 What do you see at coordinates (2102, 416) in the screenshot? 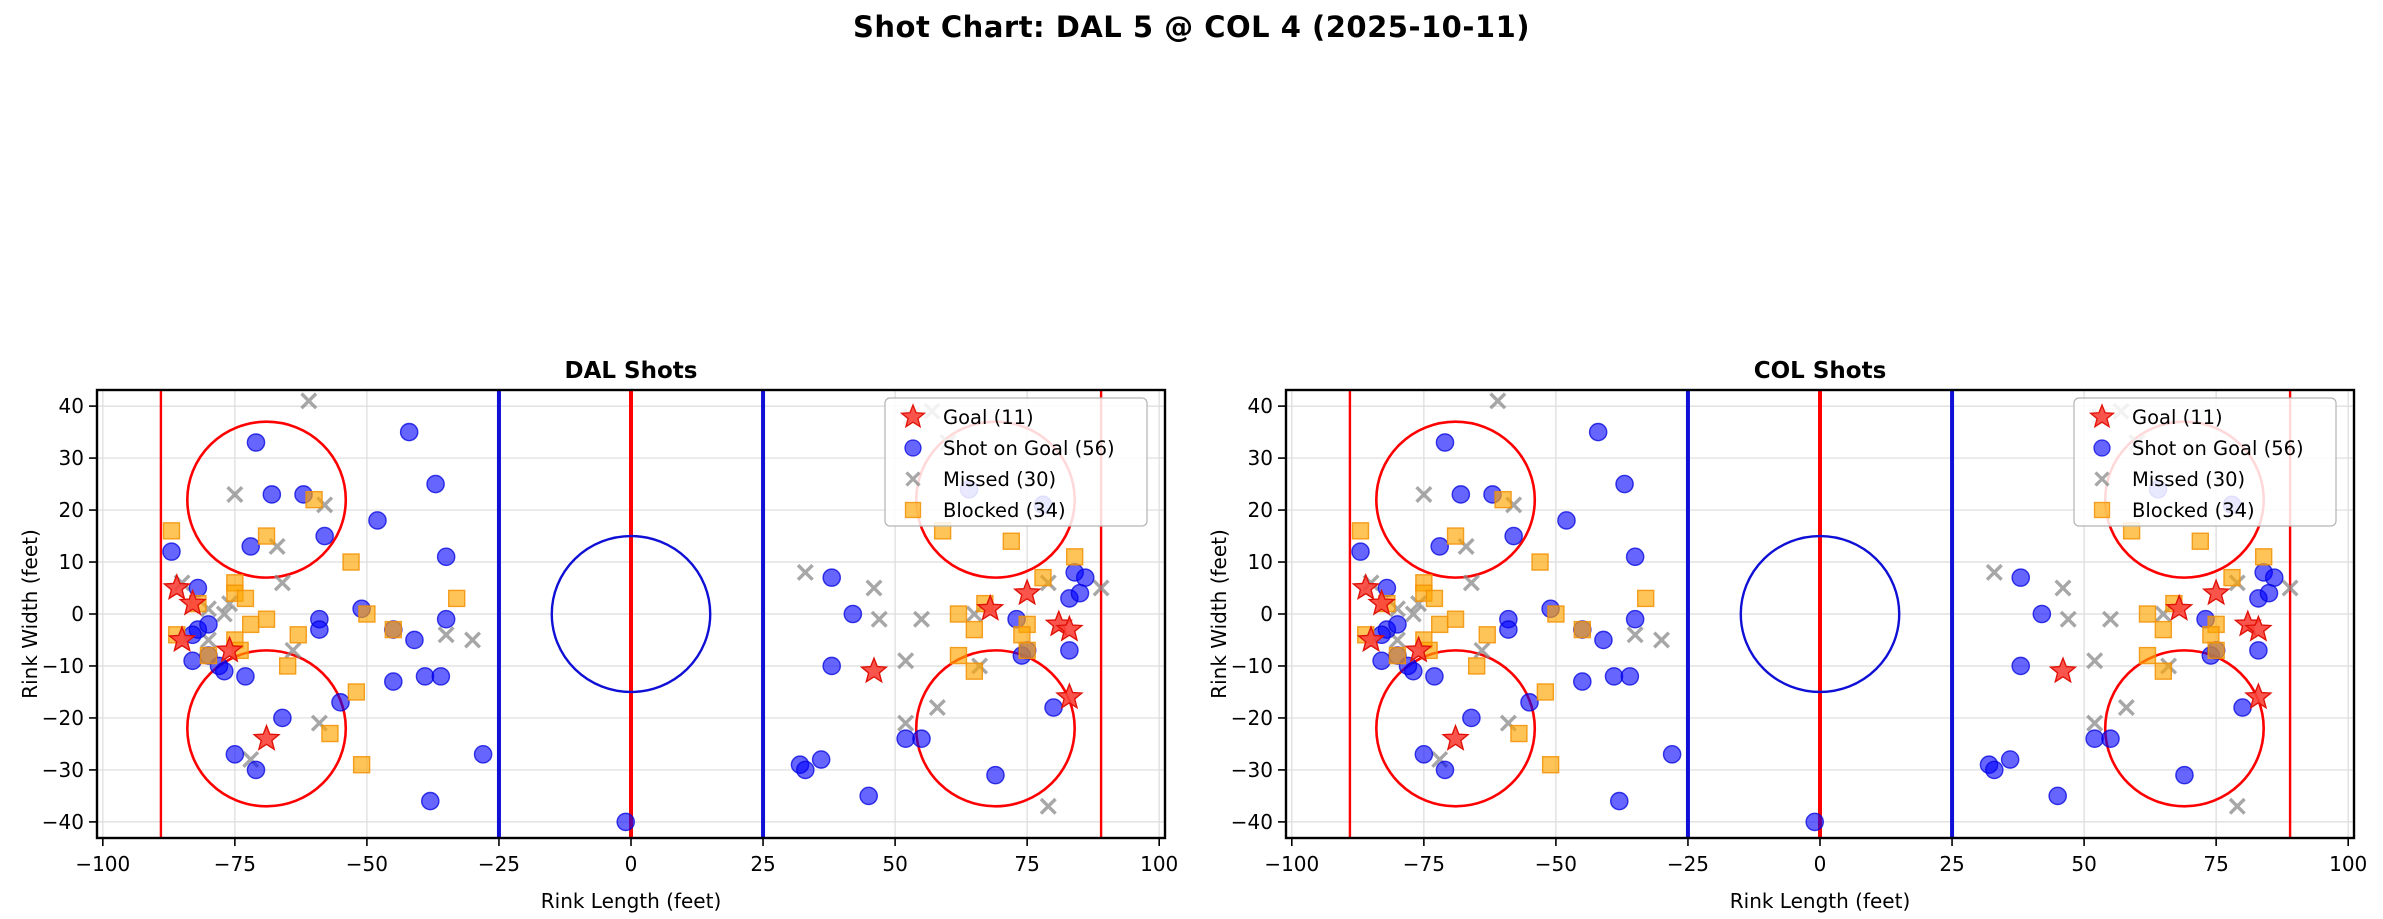
I see `legend-goal-icon` at bounding box center [2102, 416].